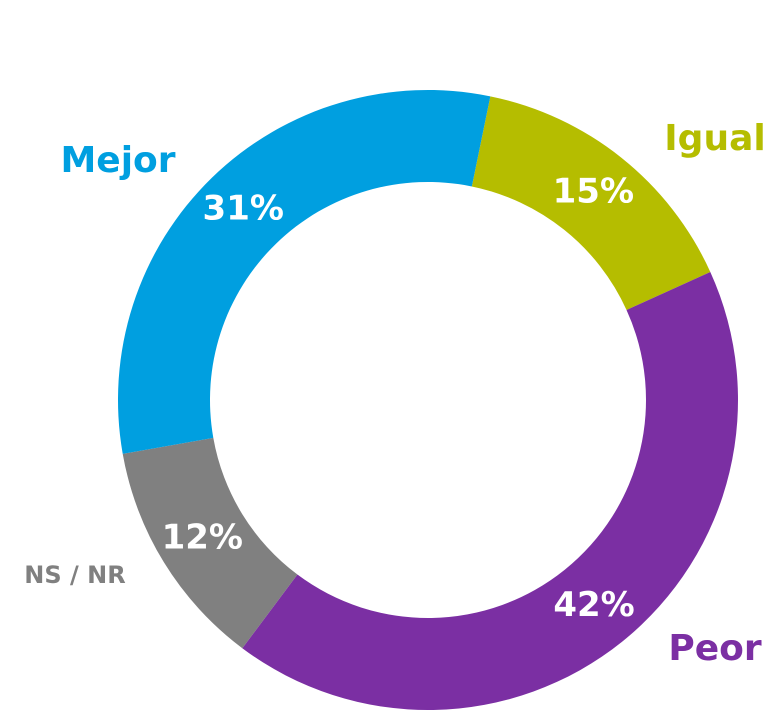  Describe the element at coordinates (202, 537) in the screenshot. I see `value-label: 12%` at that location.